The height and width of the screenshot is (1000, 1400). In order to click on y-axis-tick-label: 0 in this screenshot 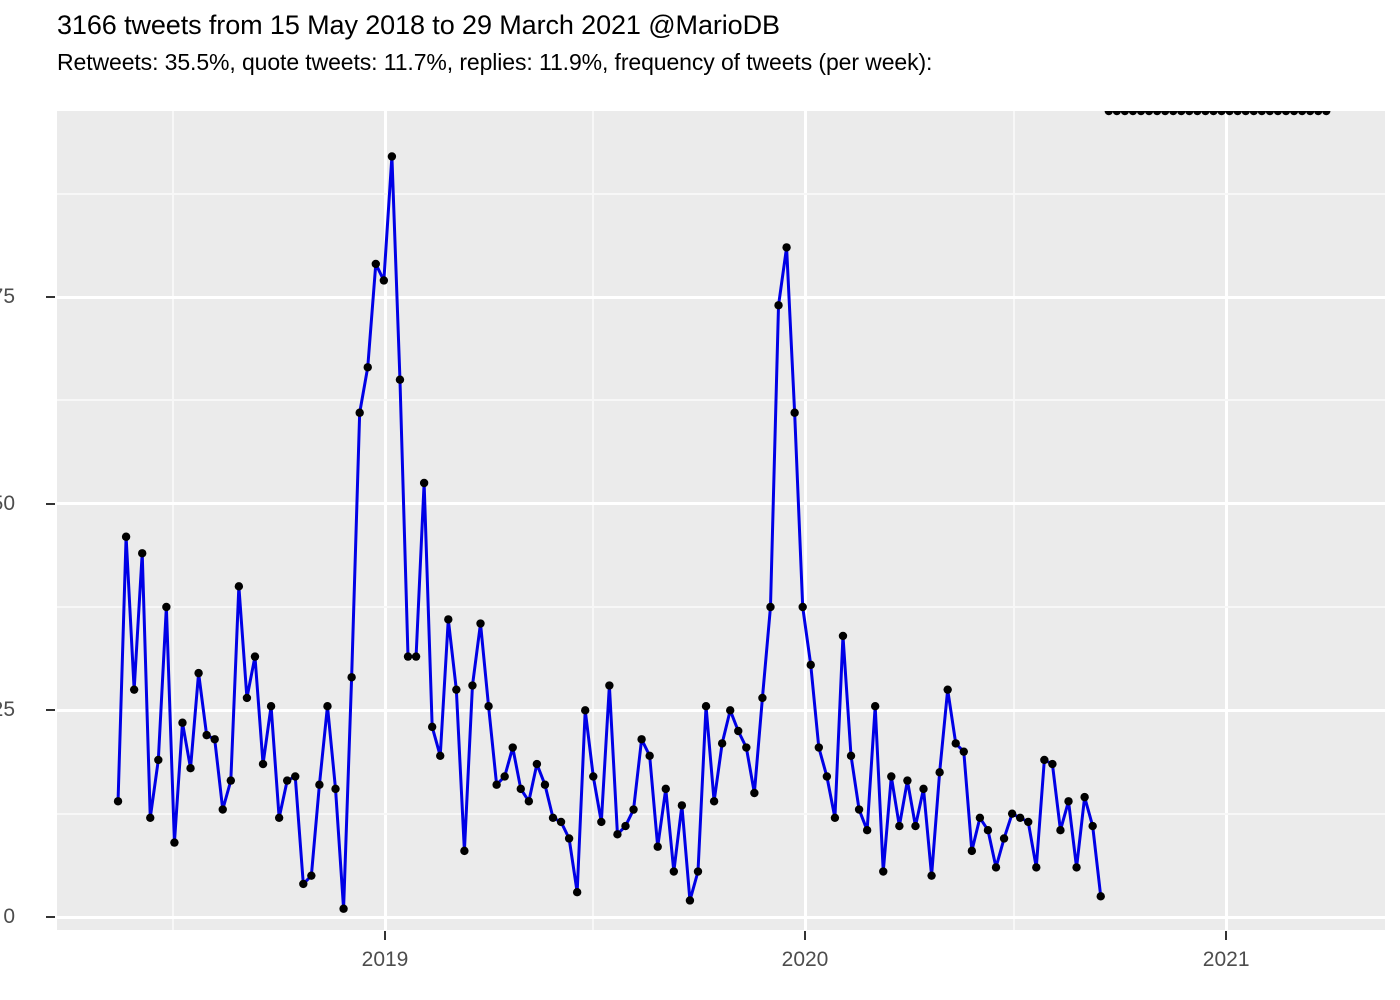, I will do `click(9, 916)`.